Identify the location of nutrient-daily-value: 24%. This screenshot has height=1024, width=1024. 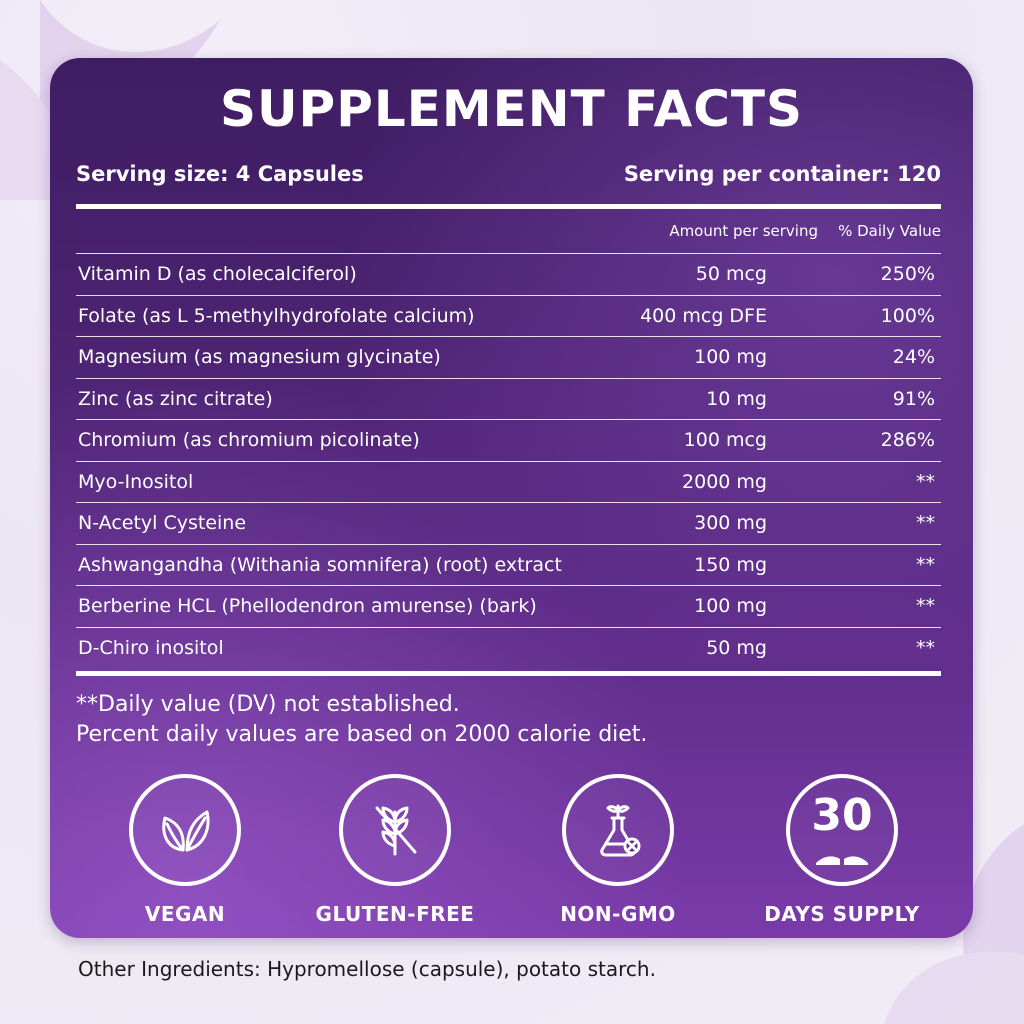
(913, 357).